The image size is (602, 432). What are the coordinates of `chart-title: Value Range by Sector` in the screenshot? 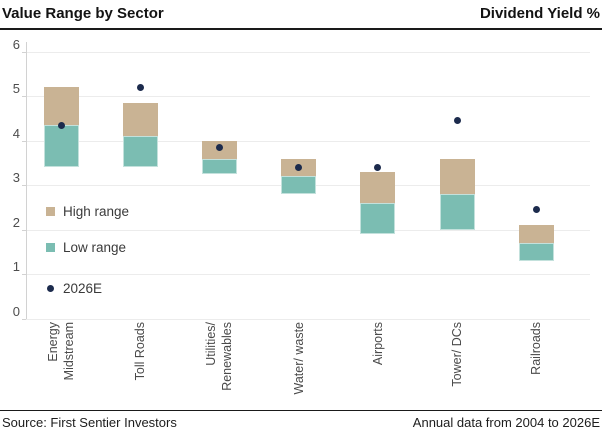 It's located at (83, 13).